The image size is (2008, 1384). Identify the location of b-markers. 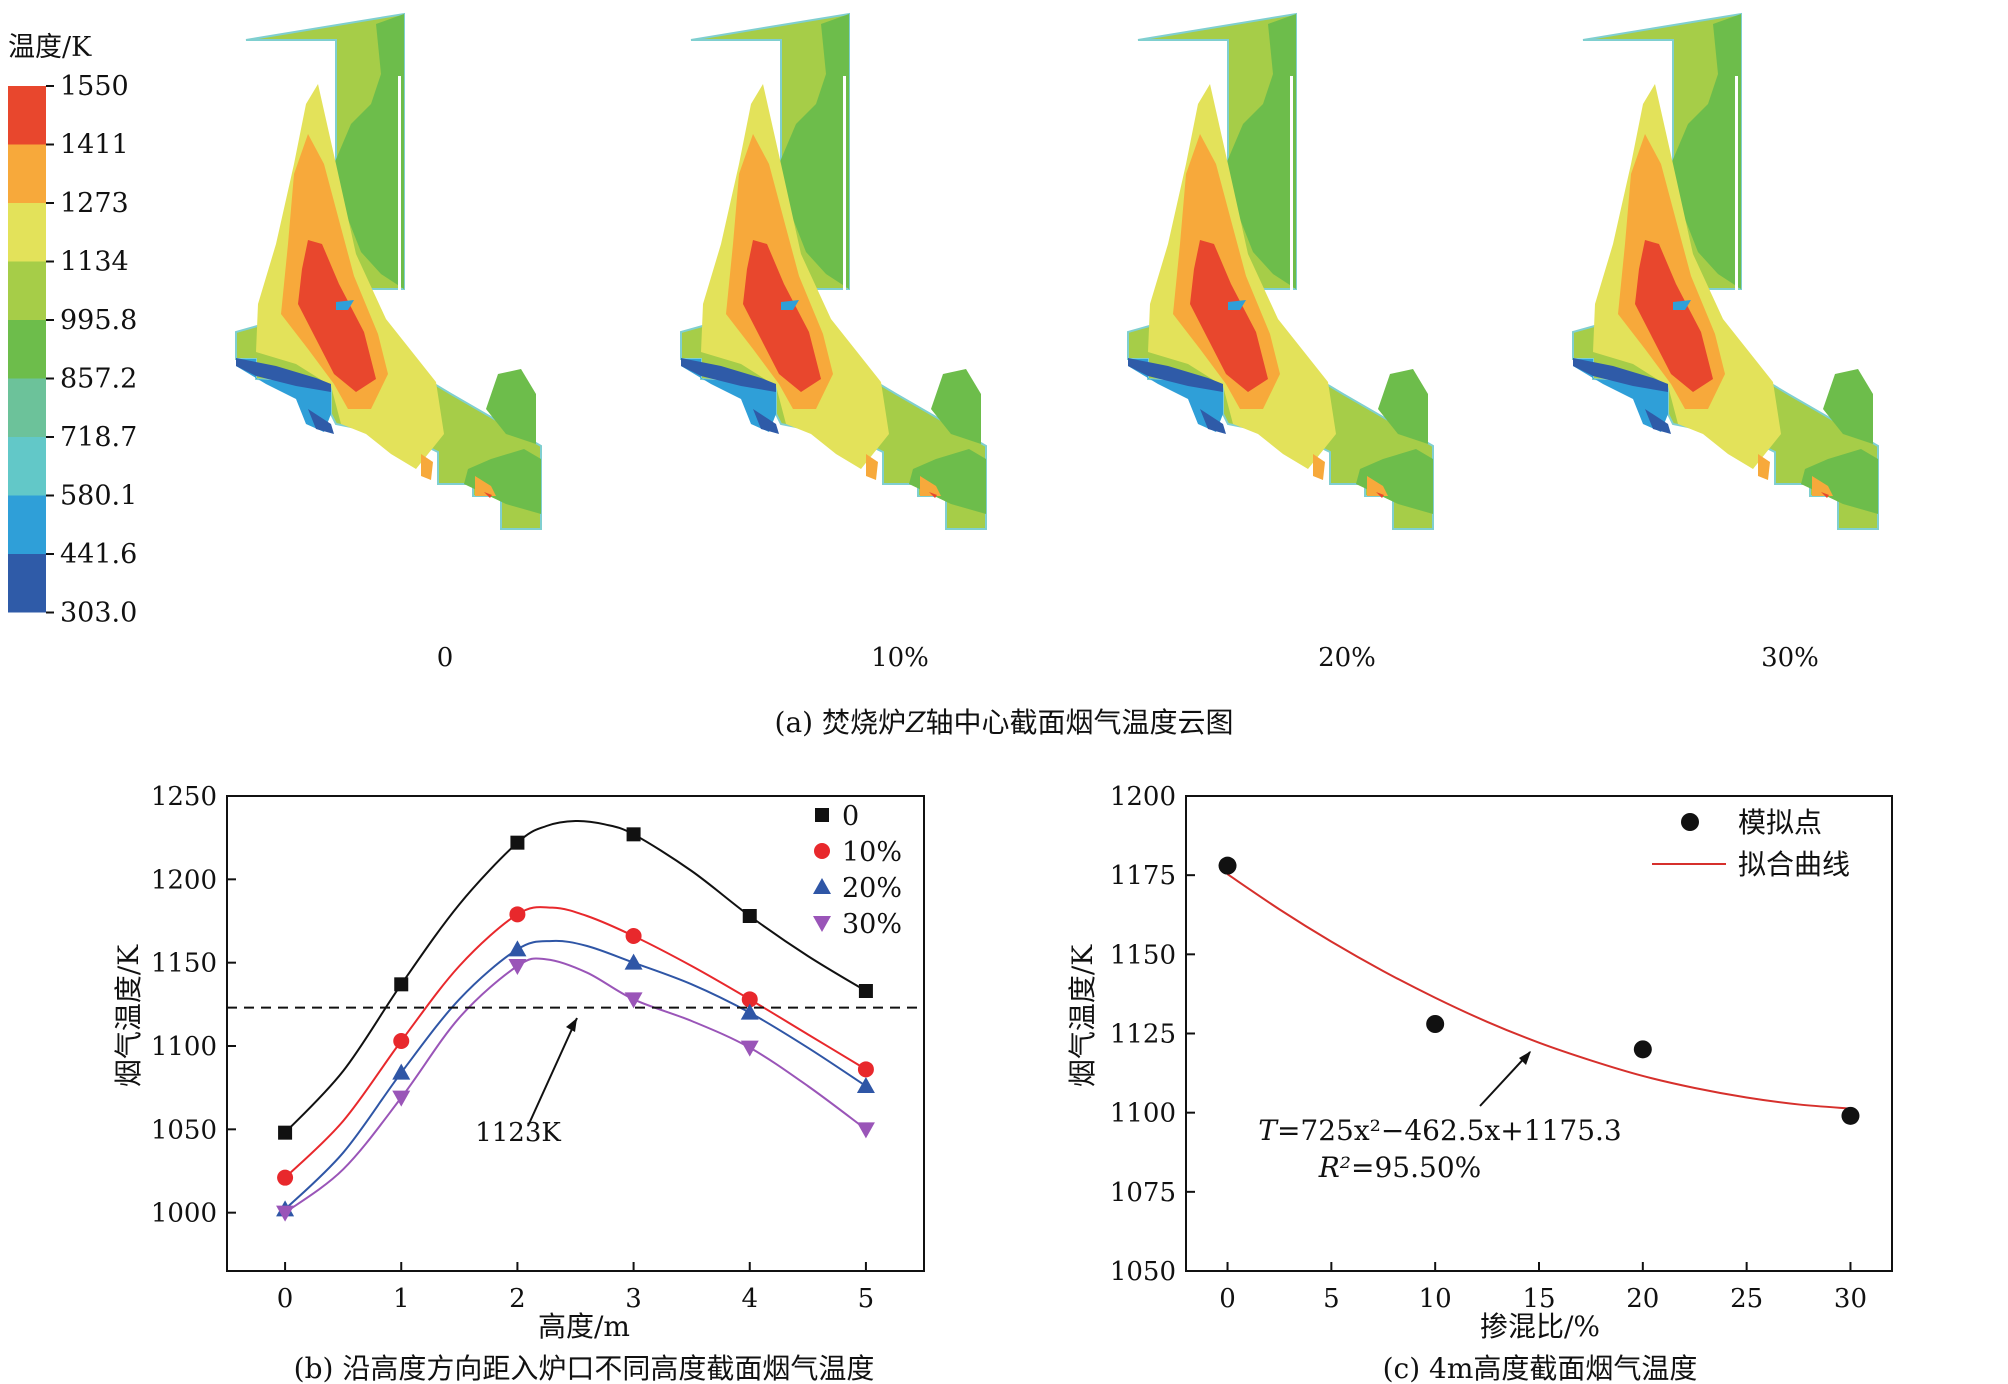
(575, 1024).